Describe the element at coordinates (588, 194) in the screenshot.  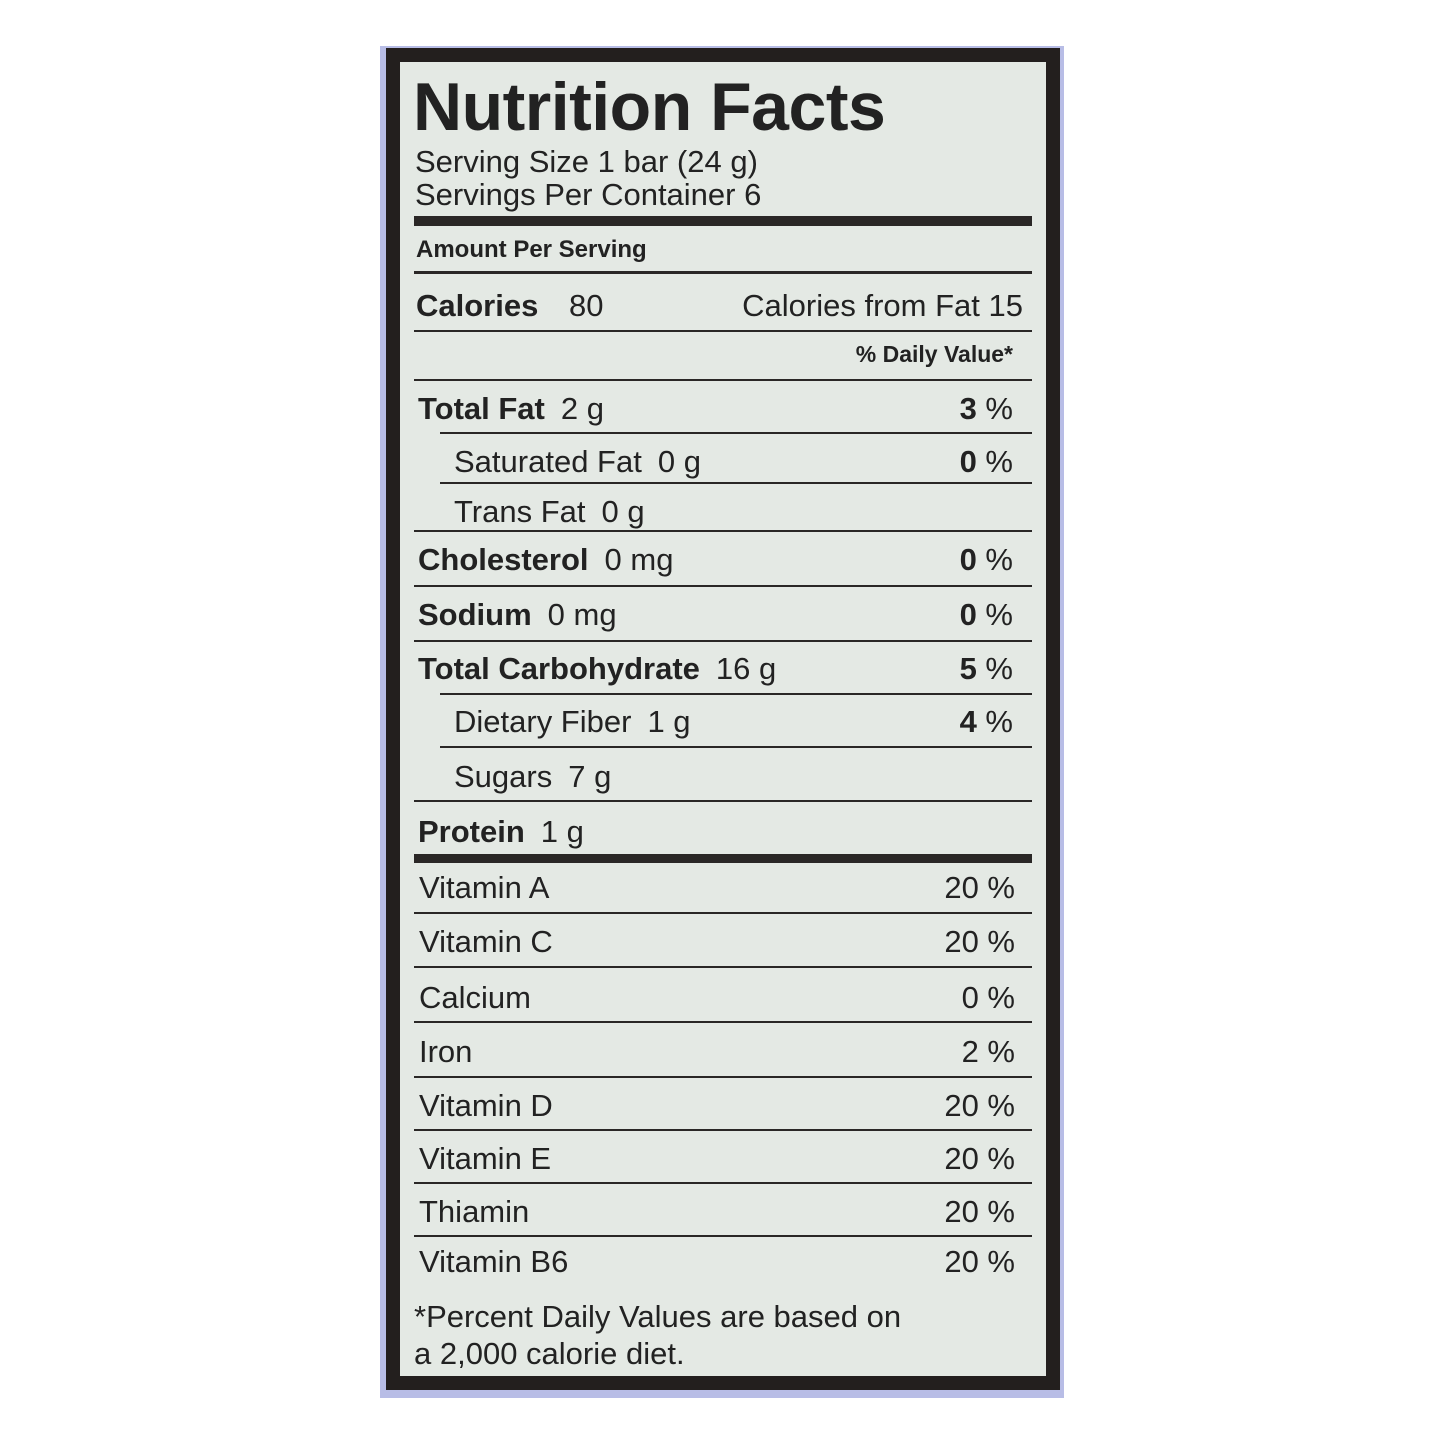
I see `servings-per-container: Servings Per Container 6` at that location.